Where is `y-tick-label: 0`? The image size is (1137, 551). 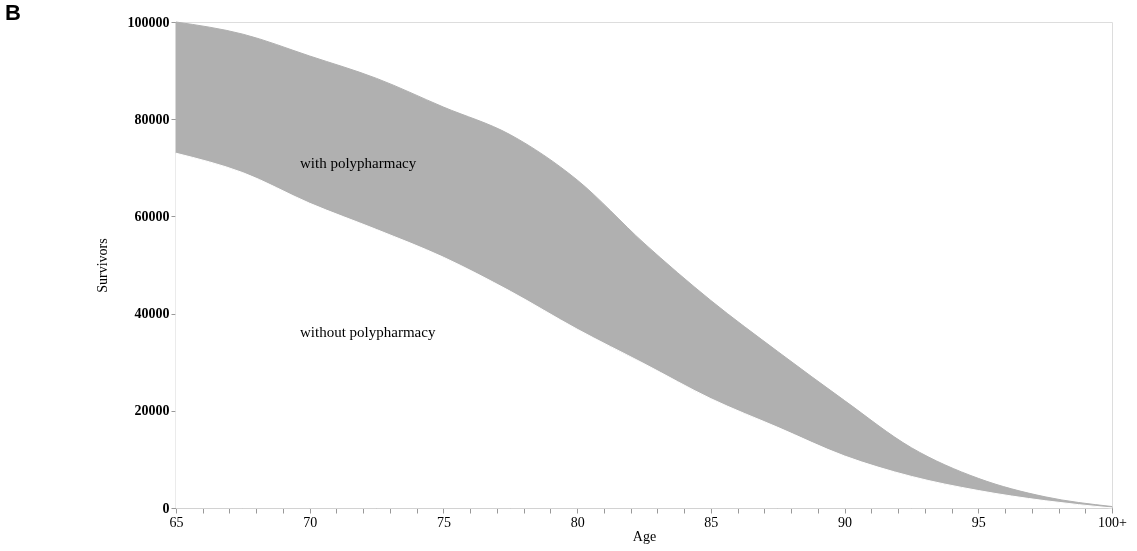 y-tick-label: 0 is located at coordinates (166, 508).